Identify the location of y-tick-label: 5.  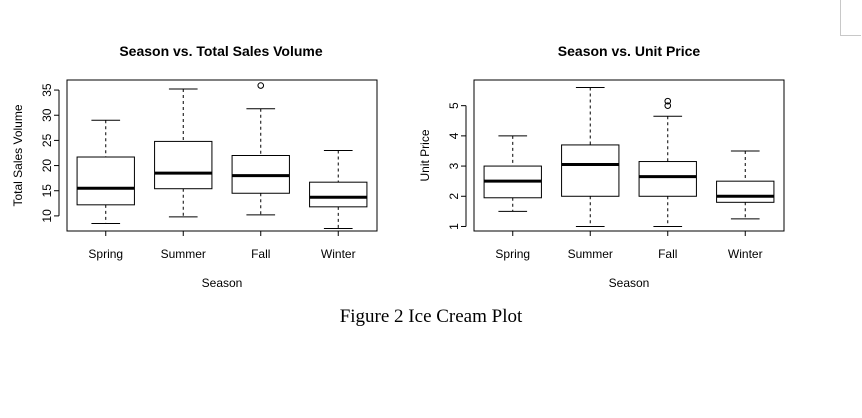
(454, 105).